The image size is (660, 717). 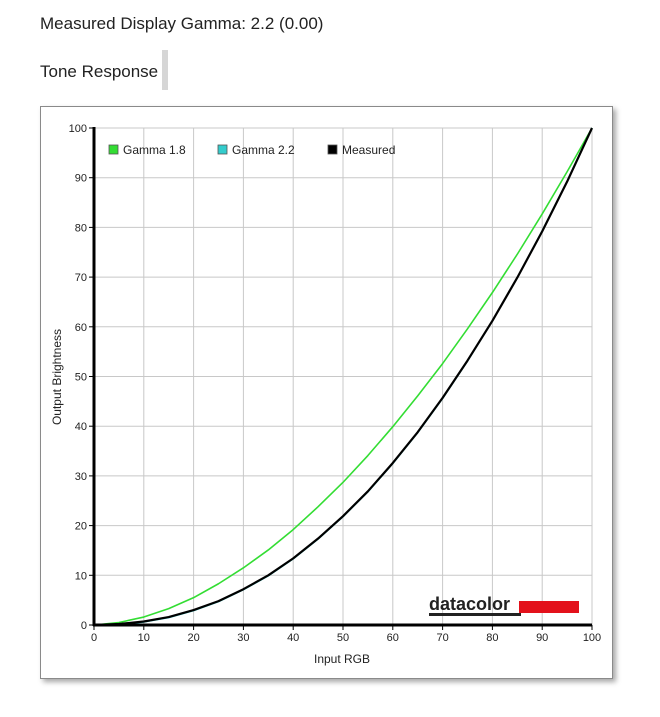 I want to click on y-tick-label: 100, so click(x=78, y=129).